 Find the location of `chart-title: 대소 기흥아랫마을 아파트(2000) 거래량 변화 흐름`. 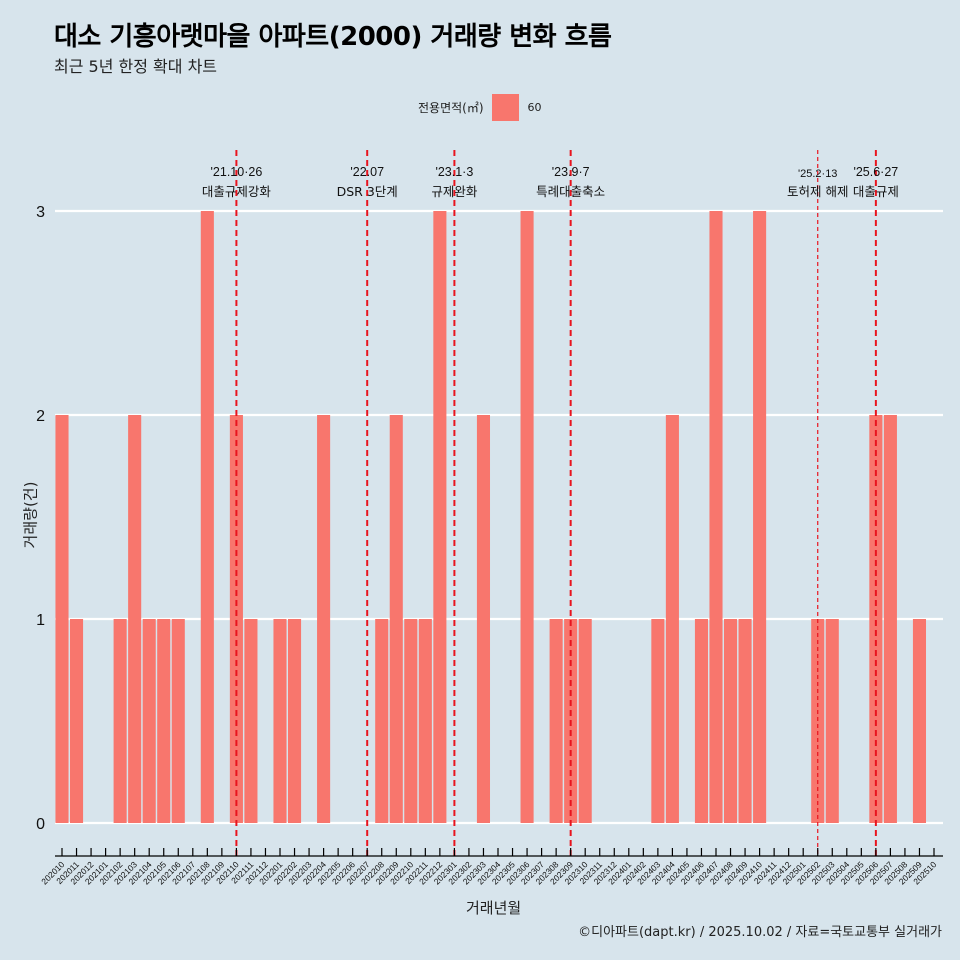

chart-title: 대소 기흥아랫마을 아파트(2000) 거래량 변화 흐름 is located at coordinates (333, 37).